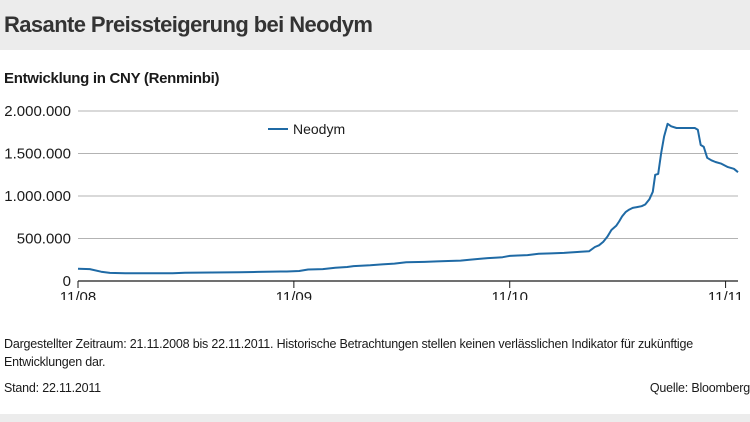 The image size is (750, 422). Describe the element at coordinates (375, 25) in the screenshot. I see `title-bar: Rasante Preissteigerung bei Neodym` at that location.